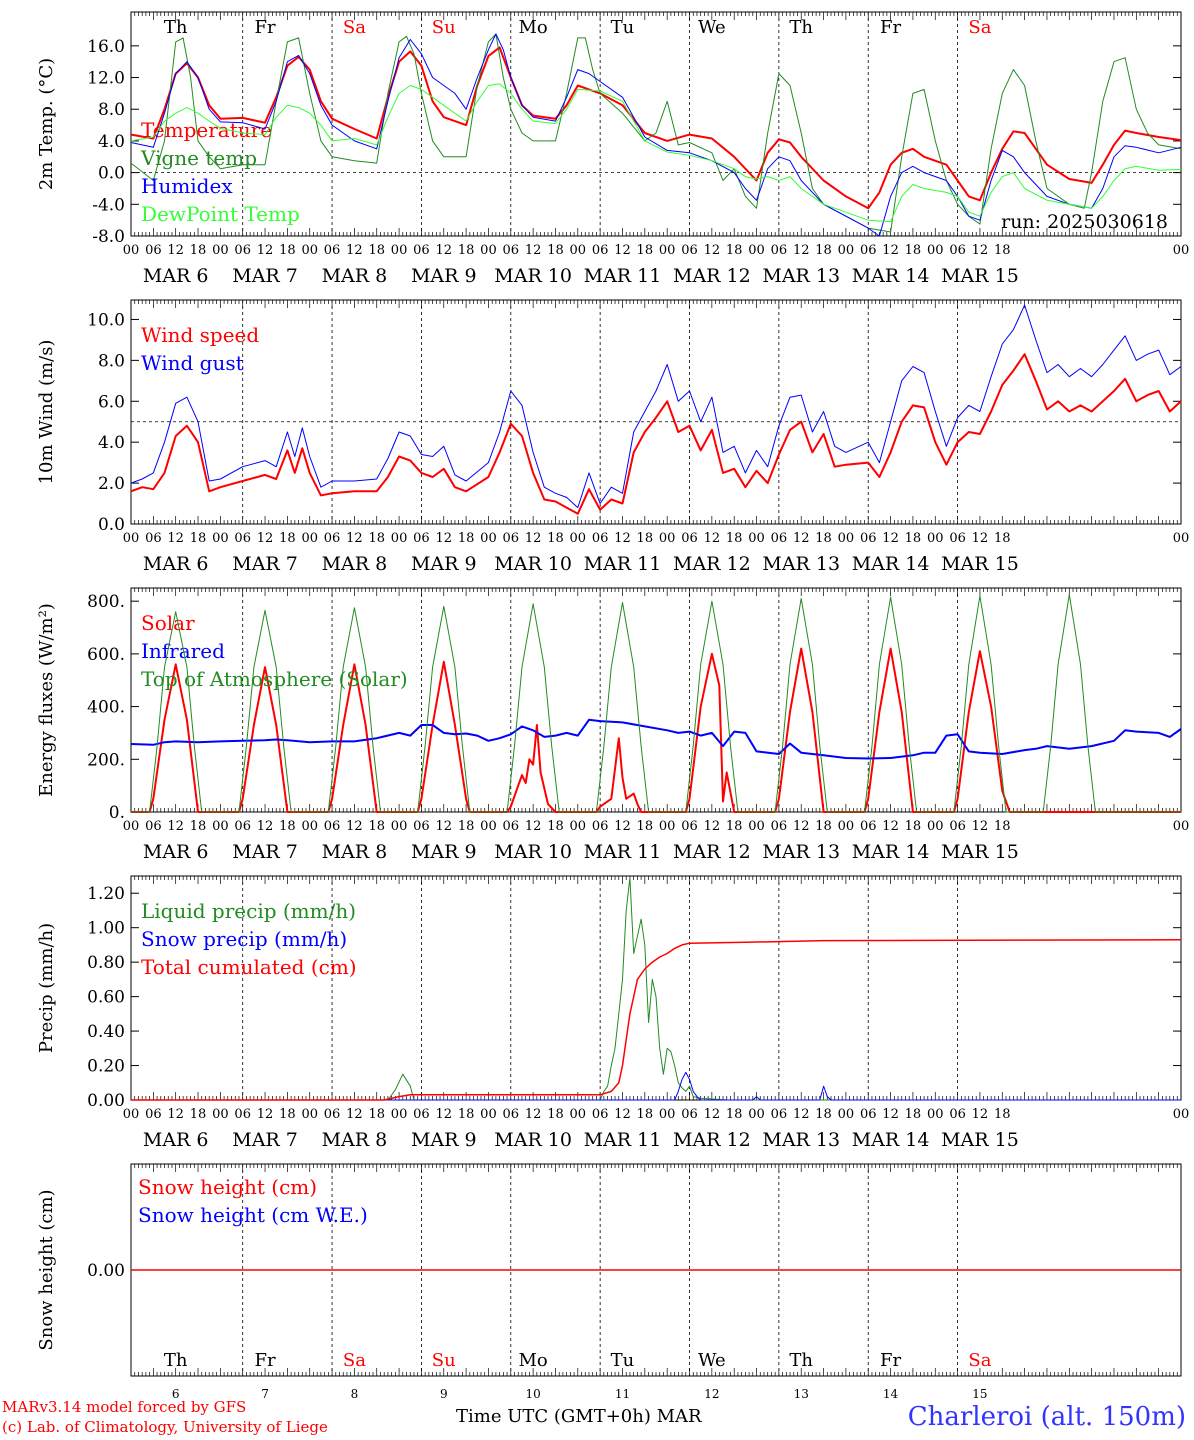 The image size is (1194, 1440). Describe the element at coordinates (192, 363) in the screenshot. I see `legend-entry: Wind gust` at that location.